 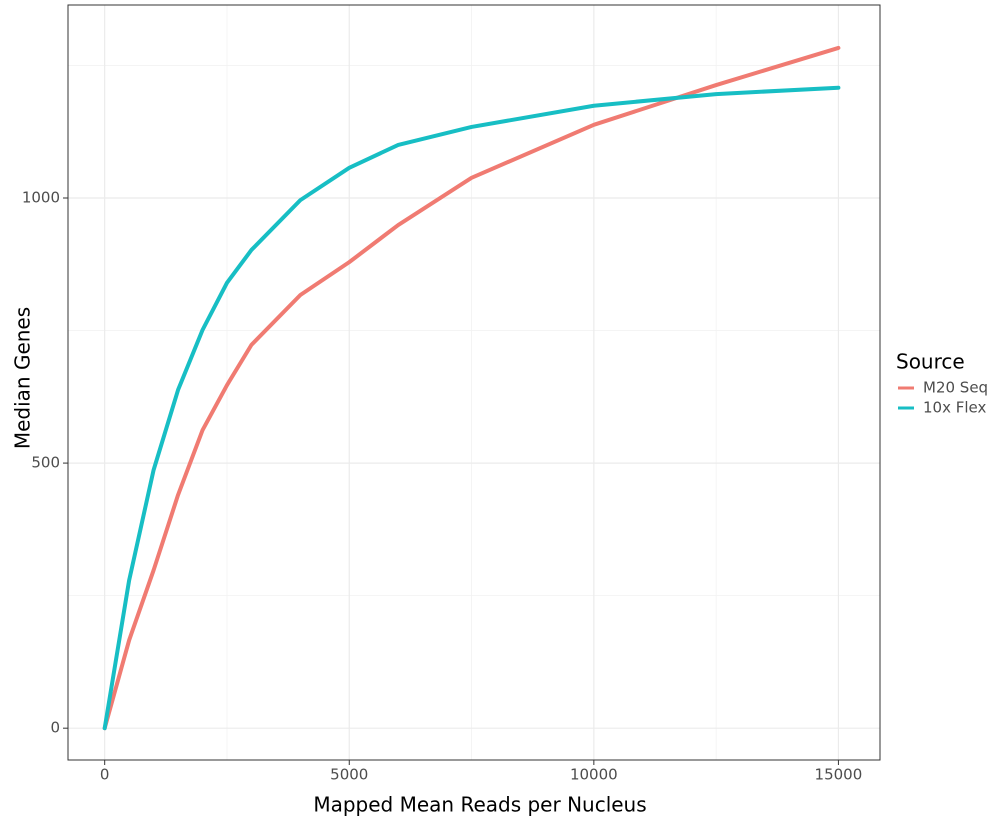 I want to click on y-tick-label: 500, so click(x=45, y=463).